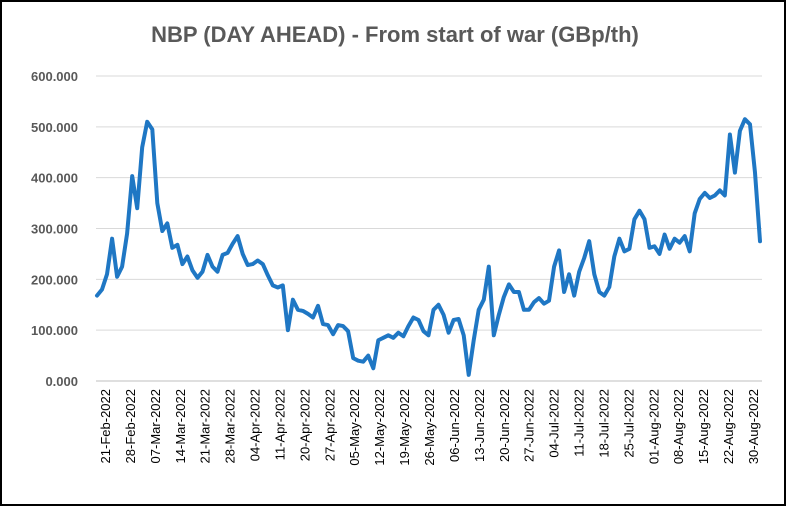 The height and width of the screenshot is (506, 786). I want to click on x-tick-label: 07-Mar-2022, so click(155, 426).